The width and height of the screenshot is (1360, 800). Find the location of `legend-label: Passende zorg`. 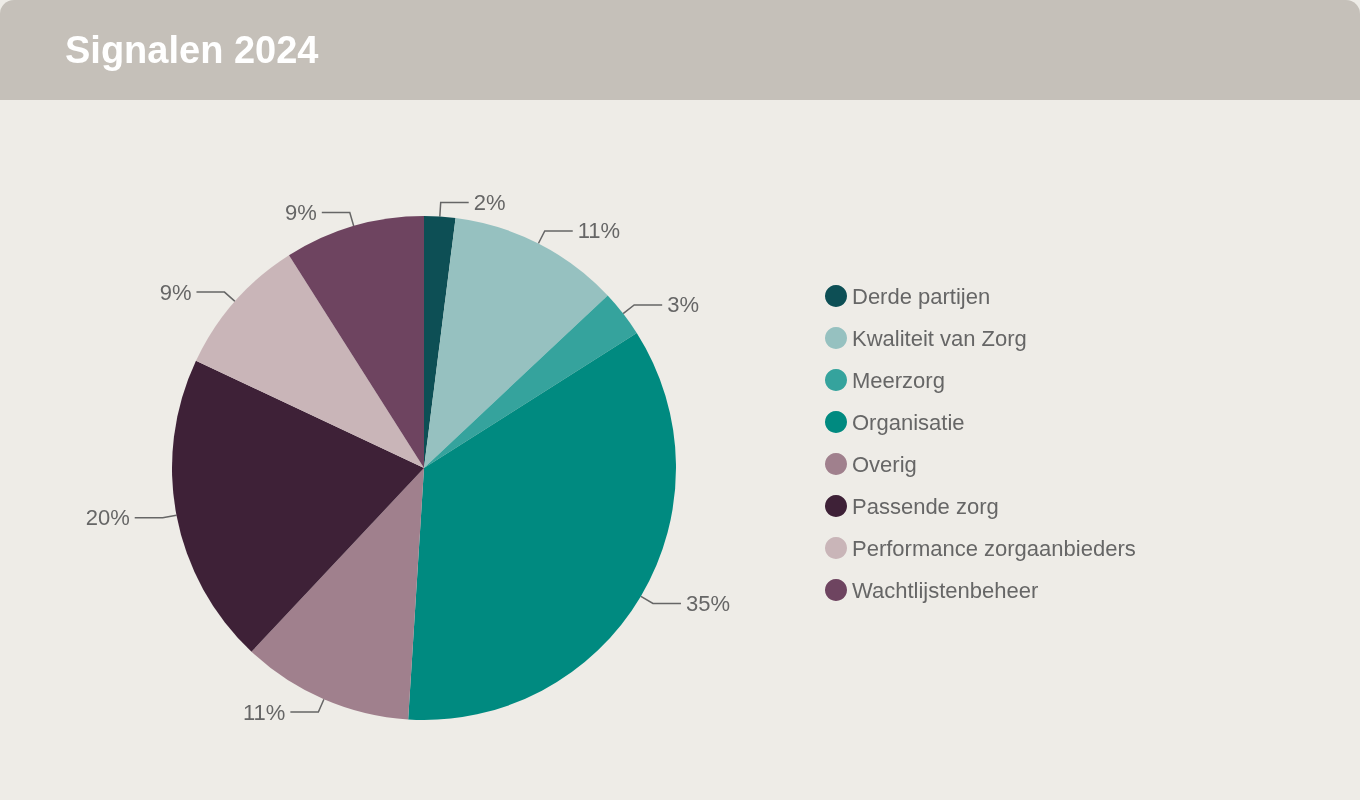

legend-label: Passende zorg is located at coordinates (925, 506).